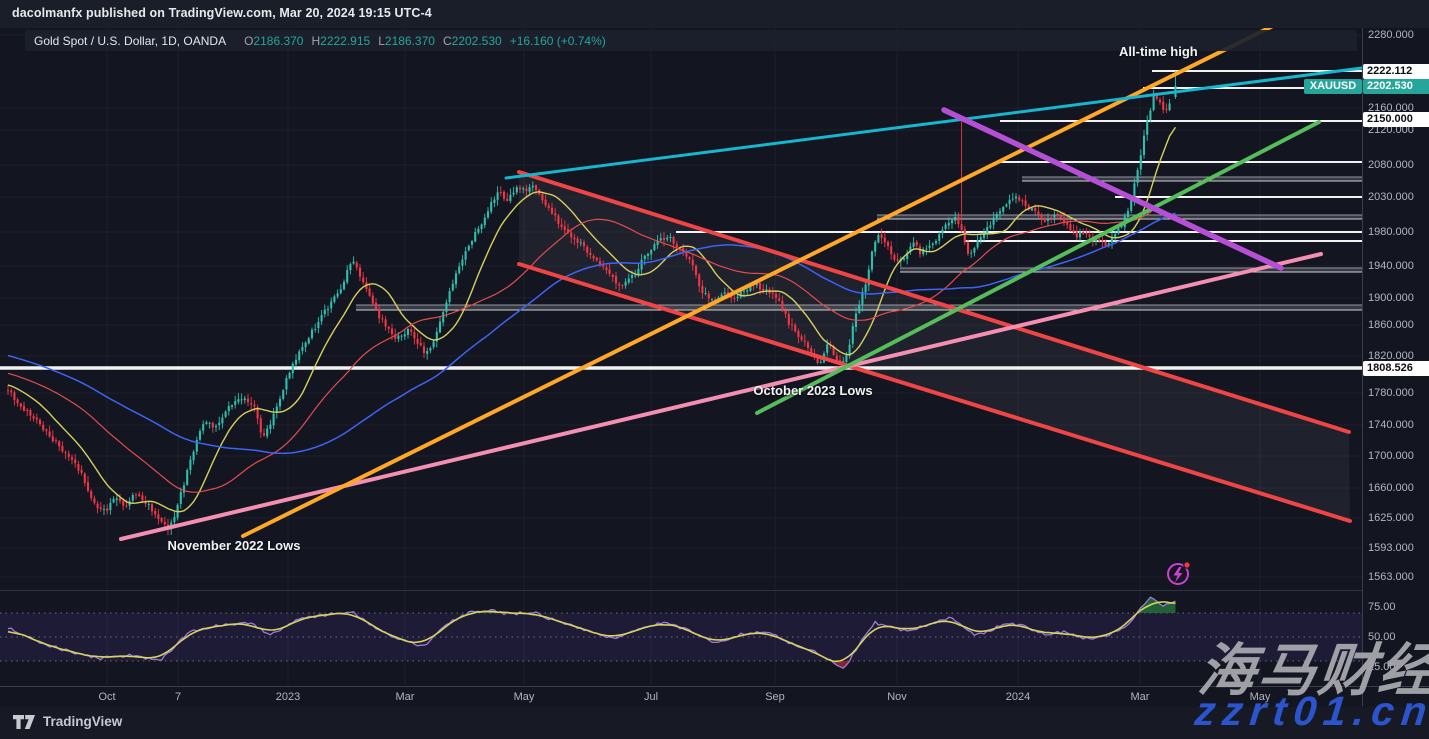 The width and height of the screenshot is (1429, 739). I want to click on price-axis-border, so click(1362, 367).